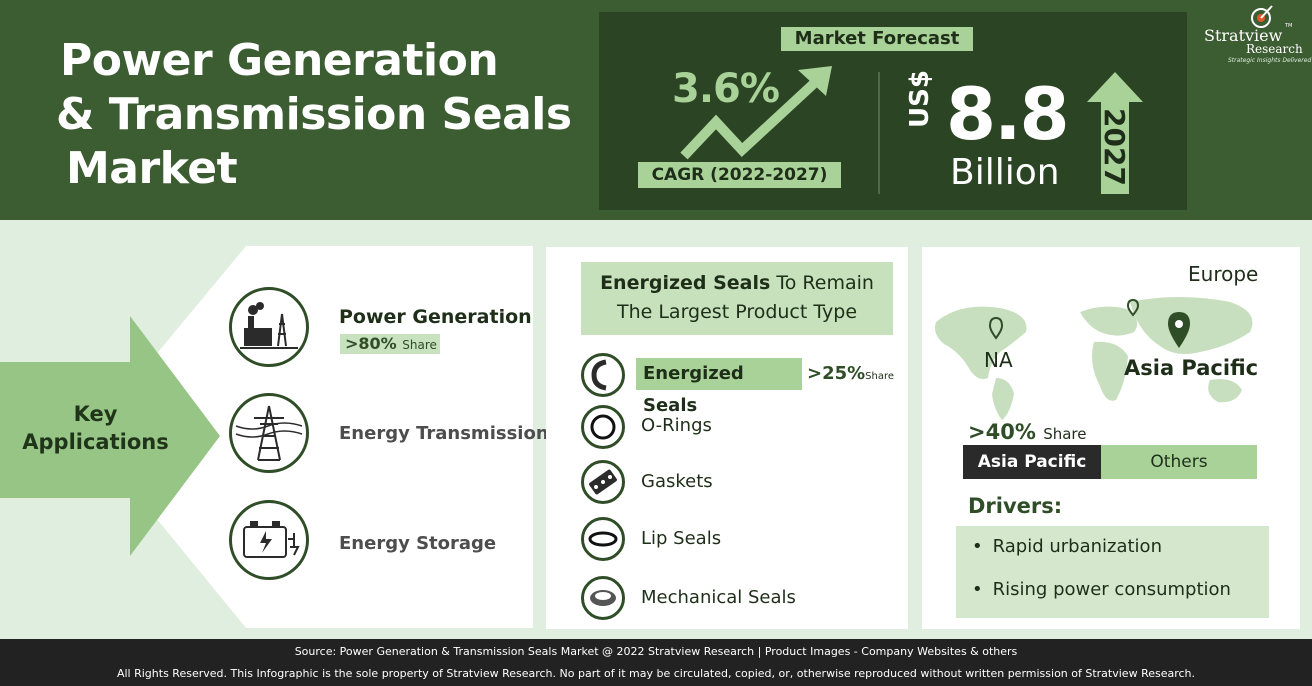 This screenshot has height=686, width=1312. I want to click on title-line-2: & Transmission Seals, so click(314, 114).